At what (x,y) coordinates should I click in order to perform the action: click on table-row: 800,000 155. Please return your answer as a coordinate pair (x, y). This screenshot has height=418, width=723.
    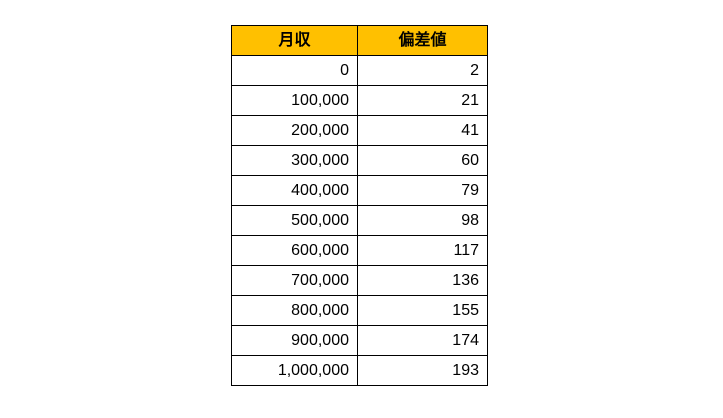
    Looking at the image, I should click on (359, 310).